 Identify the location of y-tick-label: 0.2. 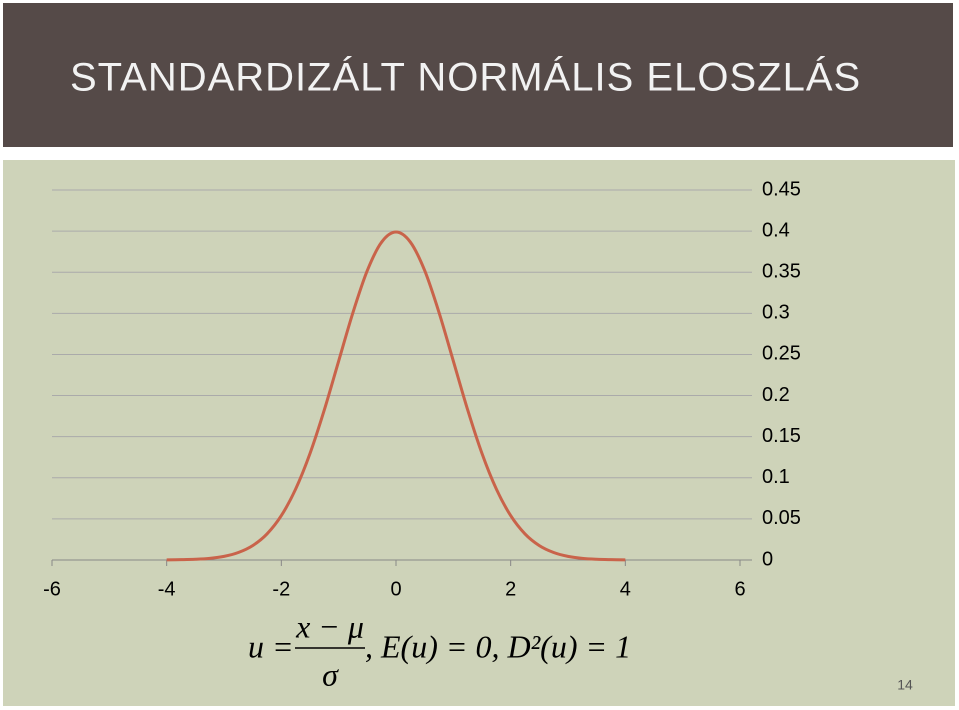
(776, 395).